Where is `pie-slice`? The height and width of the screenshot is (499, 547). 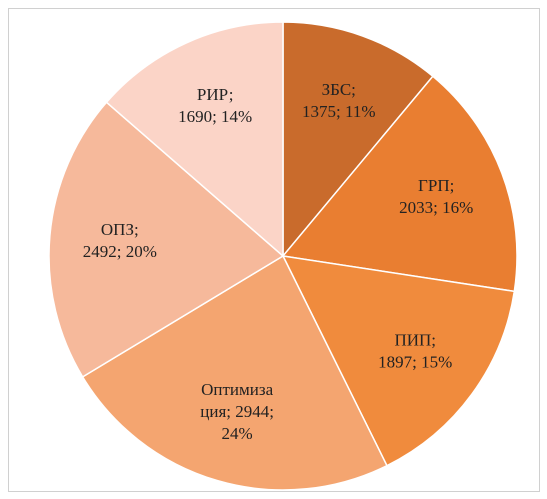
pie-slice is located at coordinates (358, 140).